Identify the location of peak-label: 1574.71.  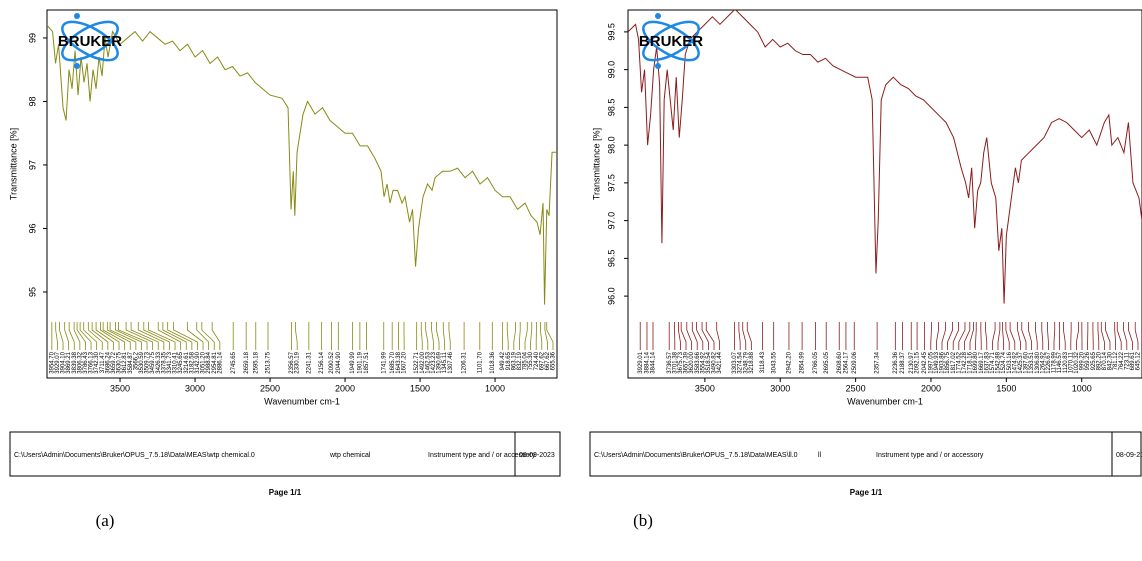
(993, 362).